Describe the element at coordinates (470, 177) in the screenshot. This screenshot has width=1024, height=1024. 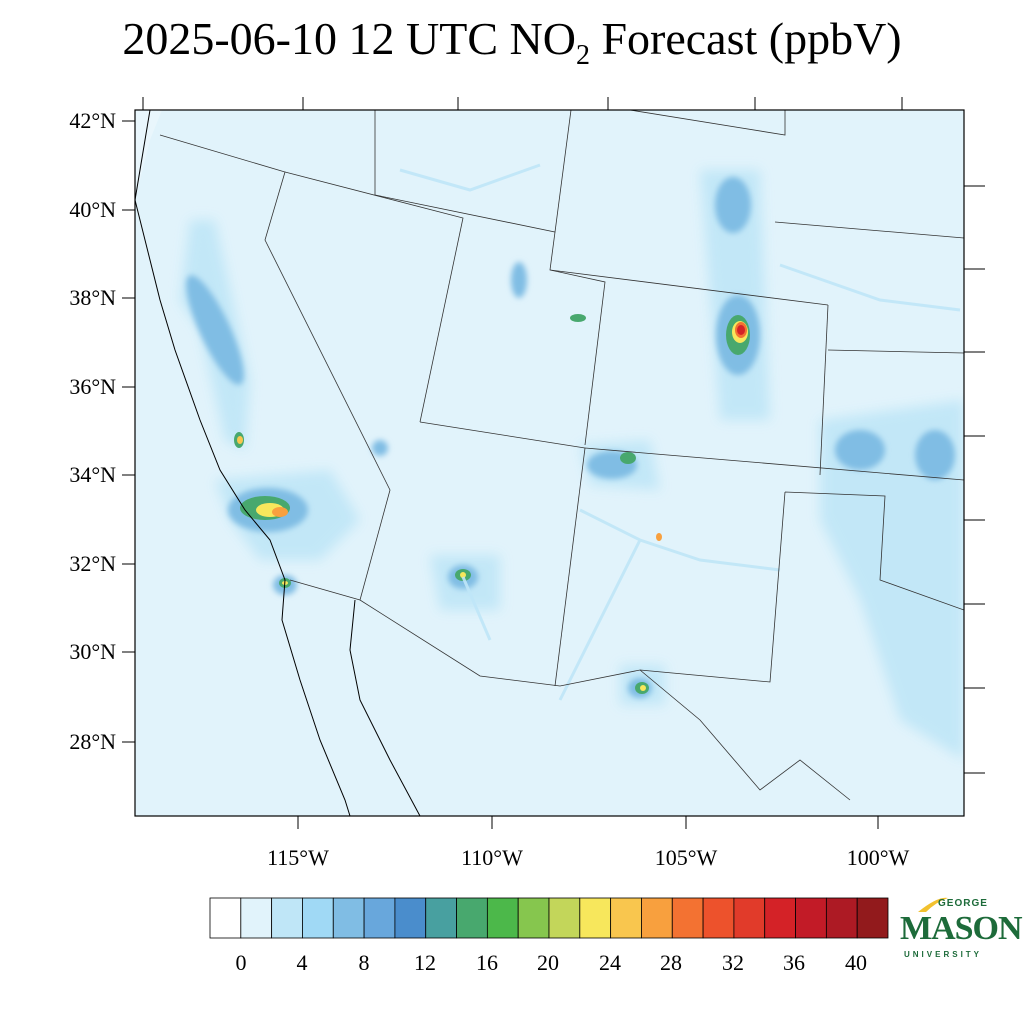
I see `streak-i80` at that location.